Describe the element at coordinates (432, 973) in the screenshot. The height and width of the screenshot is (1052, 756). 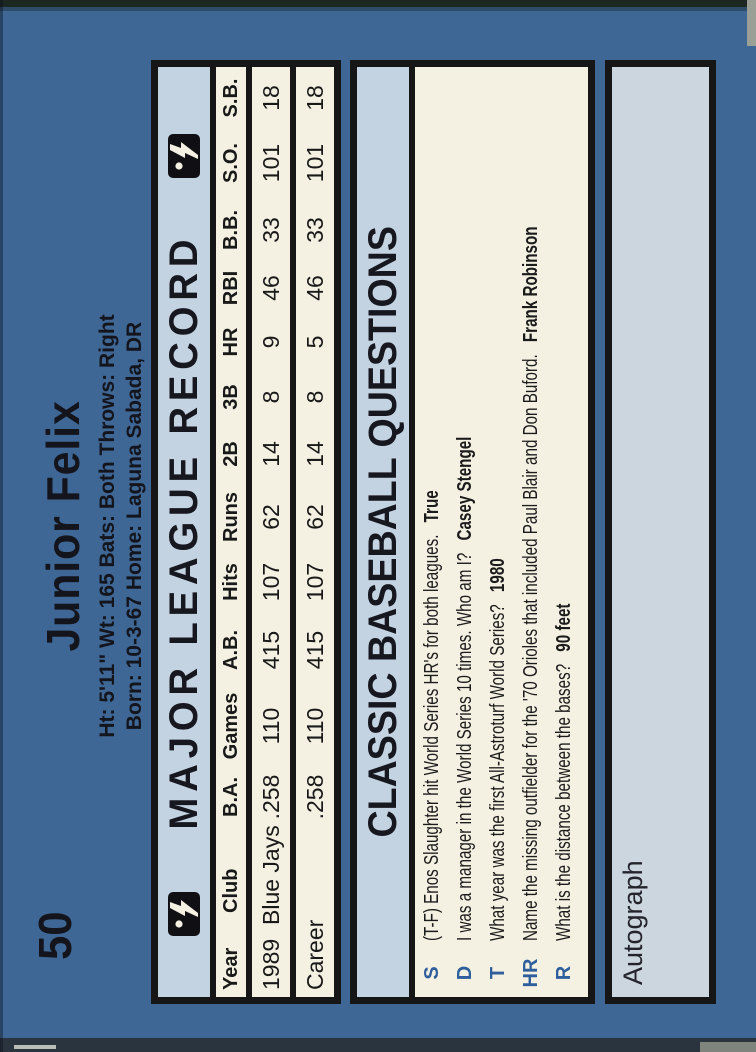
I see `question-prefix: S` at that location.